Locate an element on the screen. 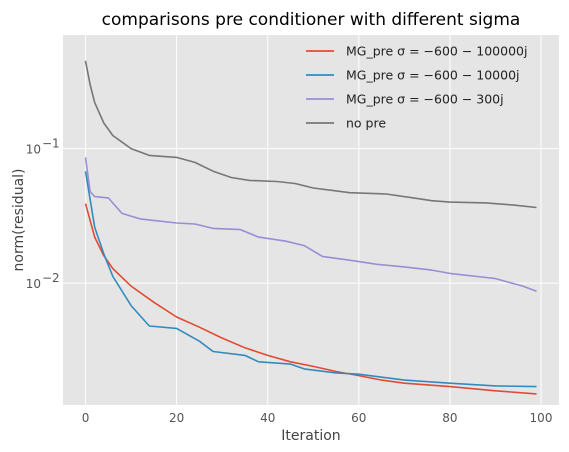 Image resolution: width=569 pixels, height=452 pixels. x-tick-label: 20 is located at coordinates (176, 418).